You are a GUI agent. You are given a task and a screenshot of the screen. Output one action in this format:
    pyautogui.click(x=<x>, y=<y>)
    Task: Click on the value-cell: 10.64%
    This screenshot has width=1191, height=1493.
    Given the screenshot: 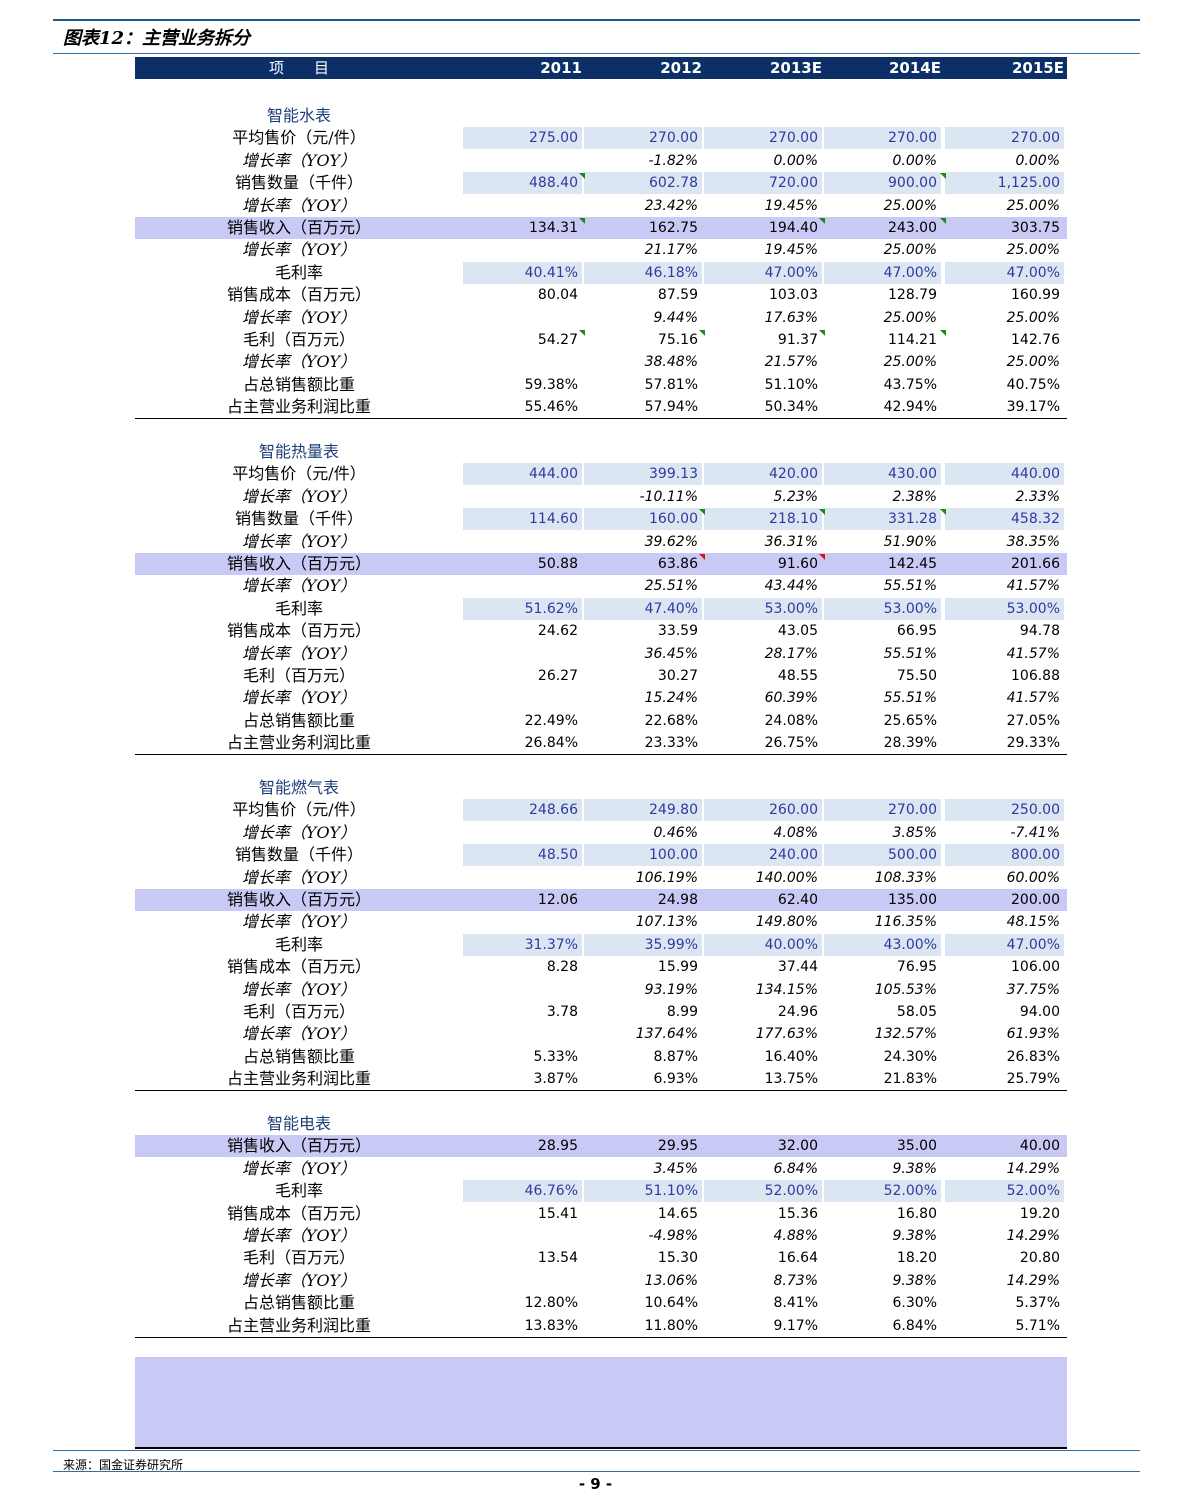 What is the action you would take?
    pyautogui.click(x=671, y=1303)
    